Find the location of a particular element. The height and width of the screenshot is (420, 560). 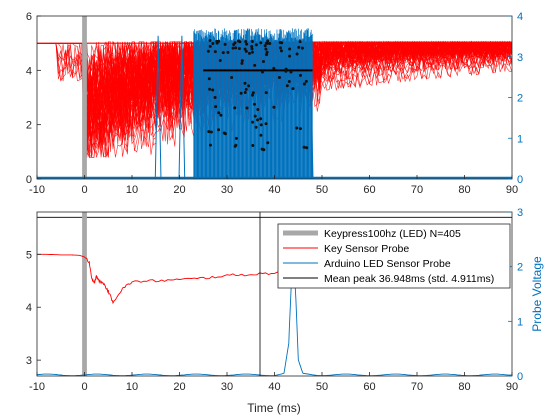

y-left-tick-label: 3 is located at coordinates (29, 361).